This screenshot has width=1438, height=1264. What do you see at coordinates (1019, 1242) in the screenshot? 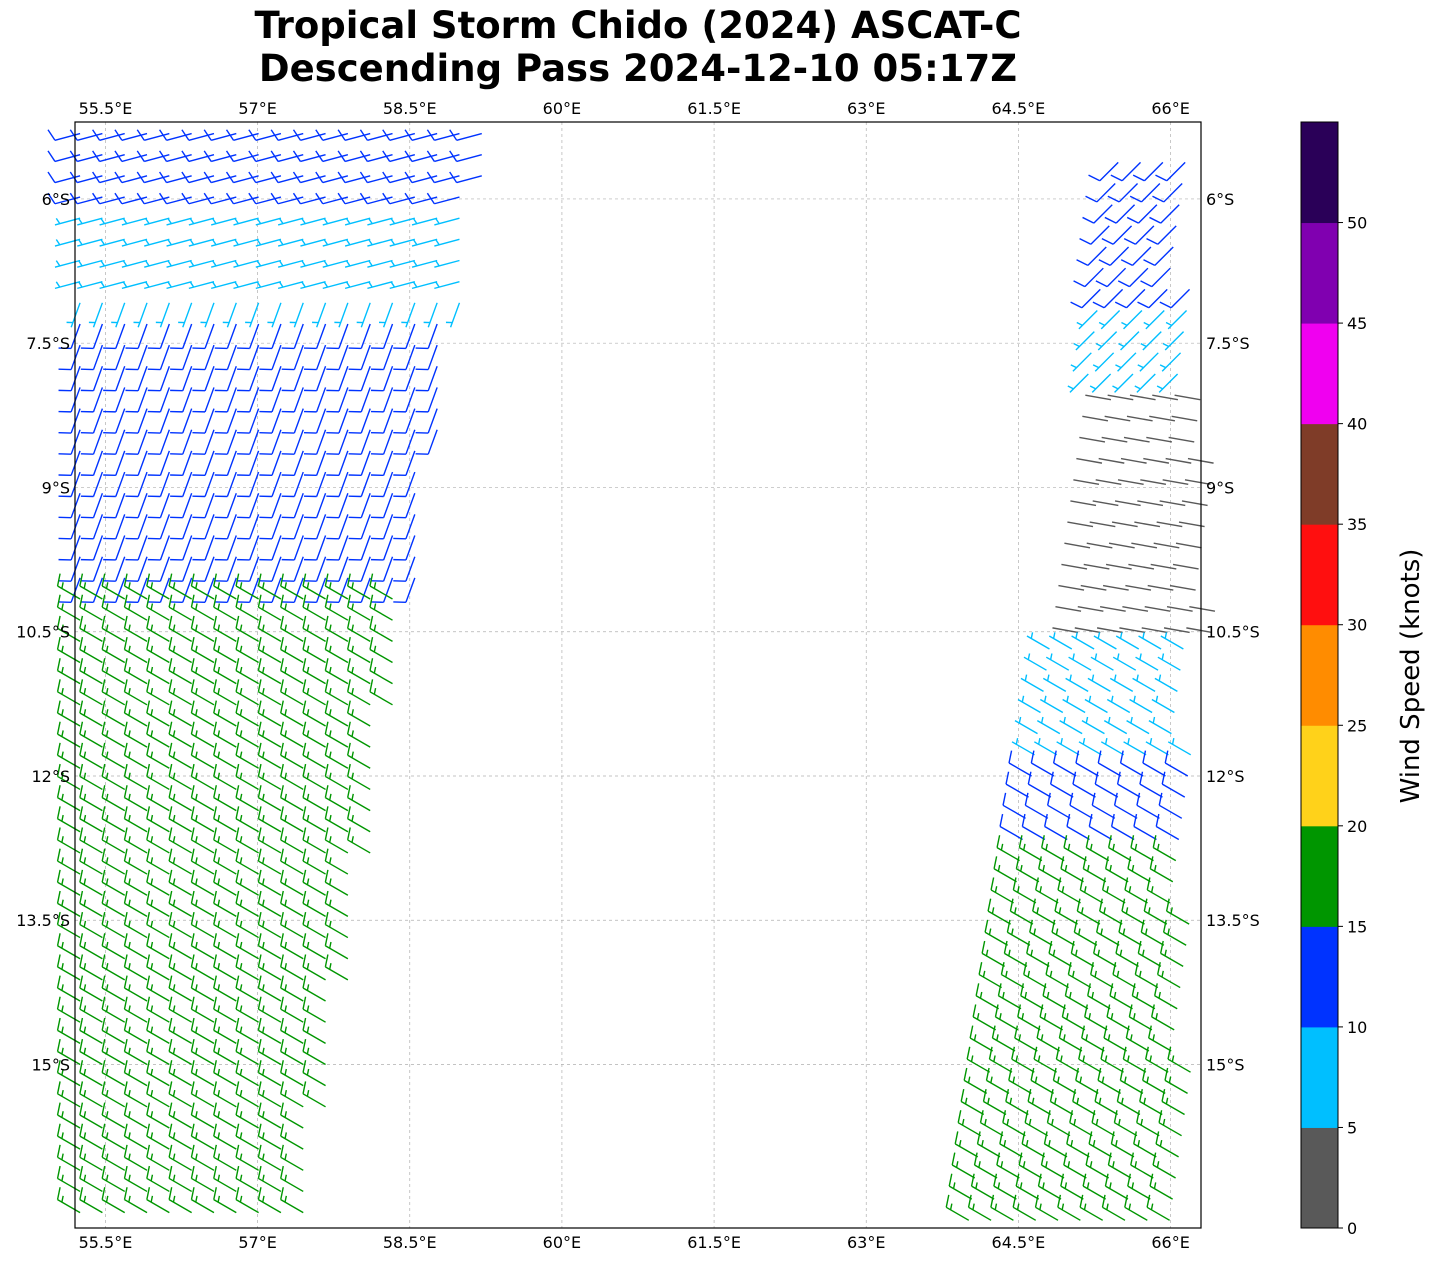
I see `lon-tick-bottom: 64.5°E` at bounding box center [1019, 1242].